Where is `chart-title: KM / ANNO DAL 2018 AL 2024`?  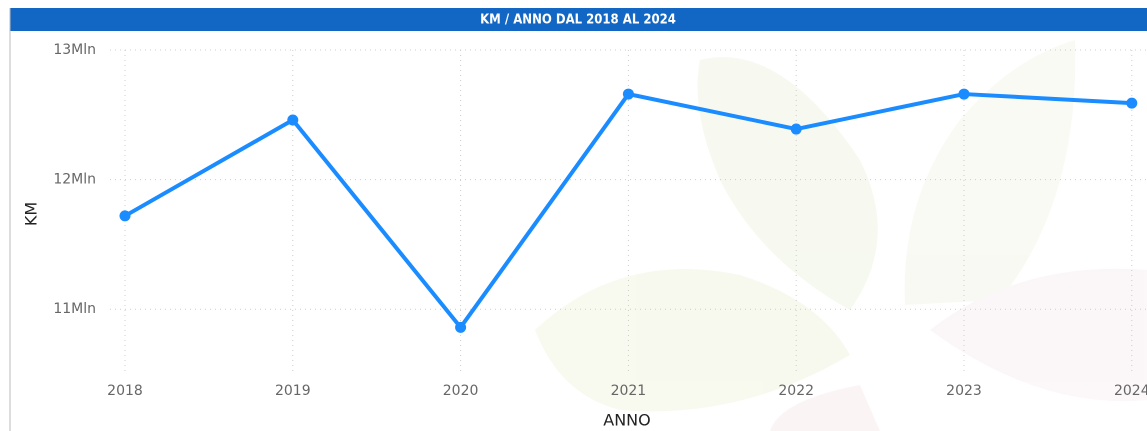
chart-title: KM / ANNO DAL 2018 AL 2024 is located at coordinates (578, 20).